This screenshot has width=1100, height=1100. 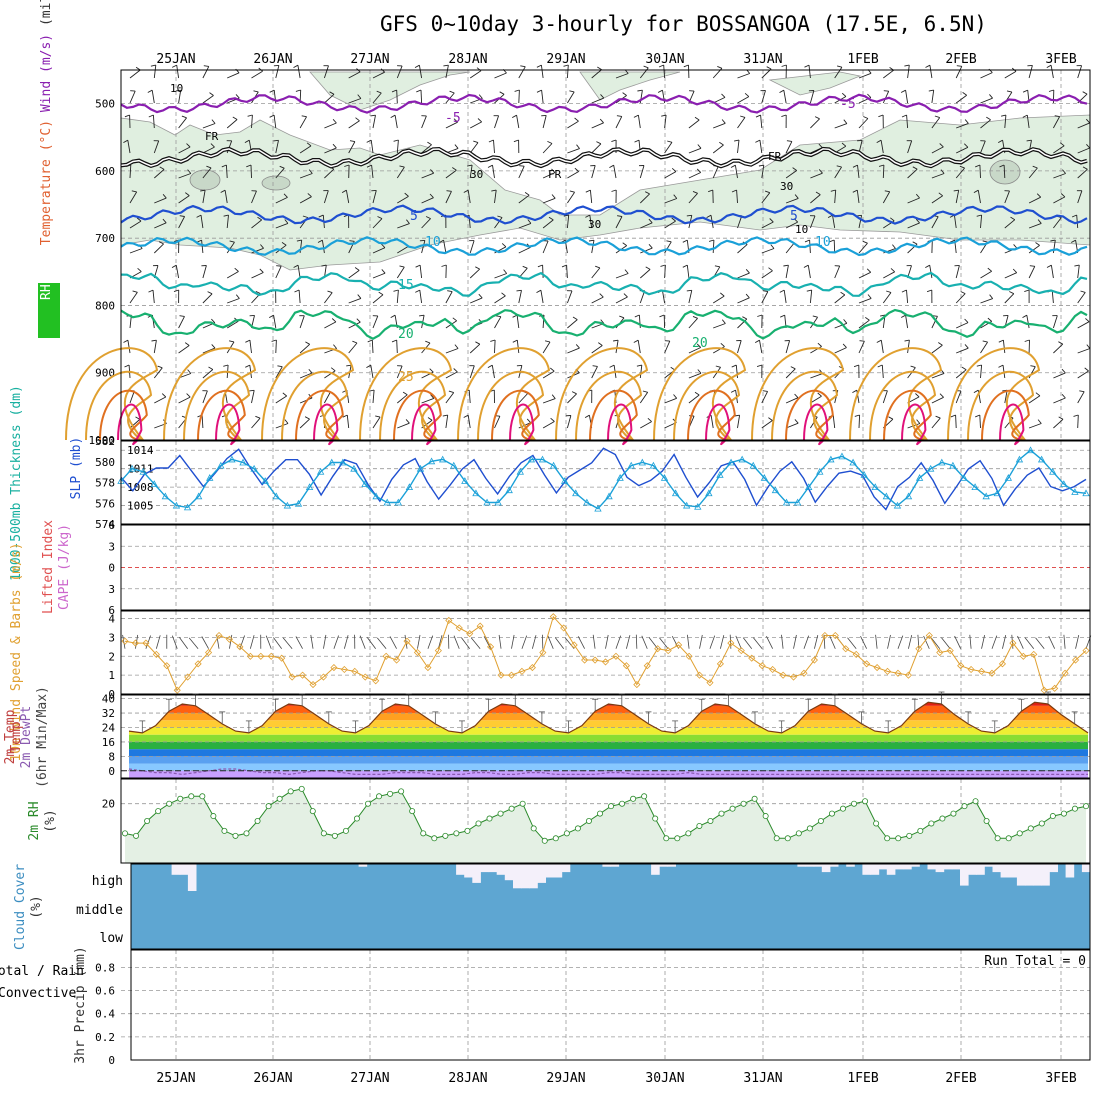 I want to click on temp-tick-label: 32, so click(x=108, y=713).